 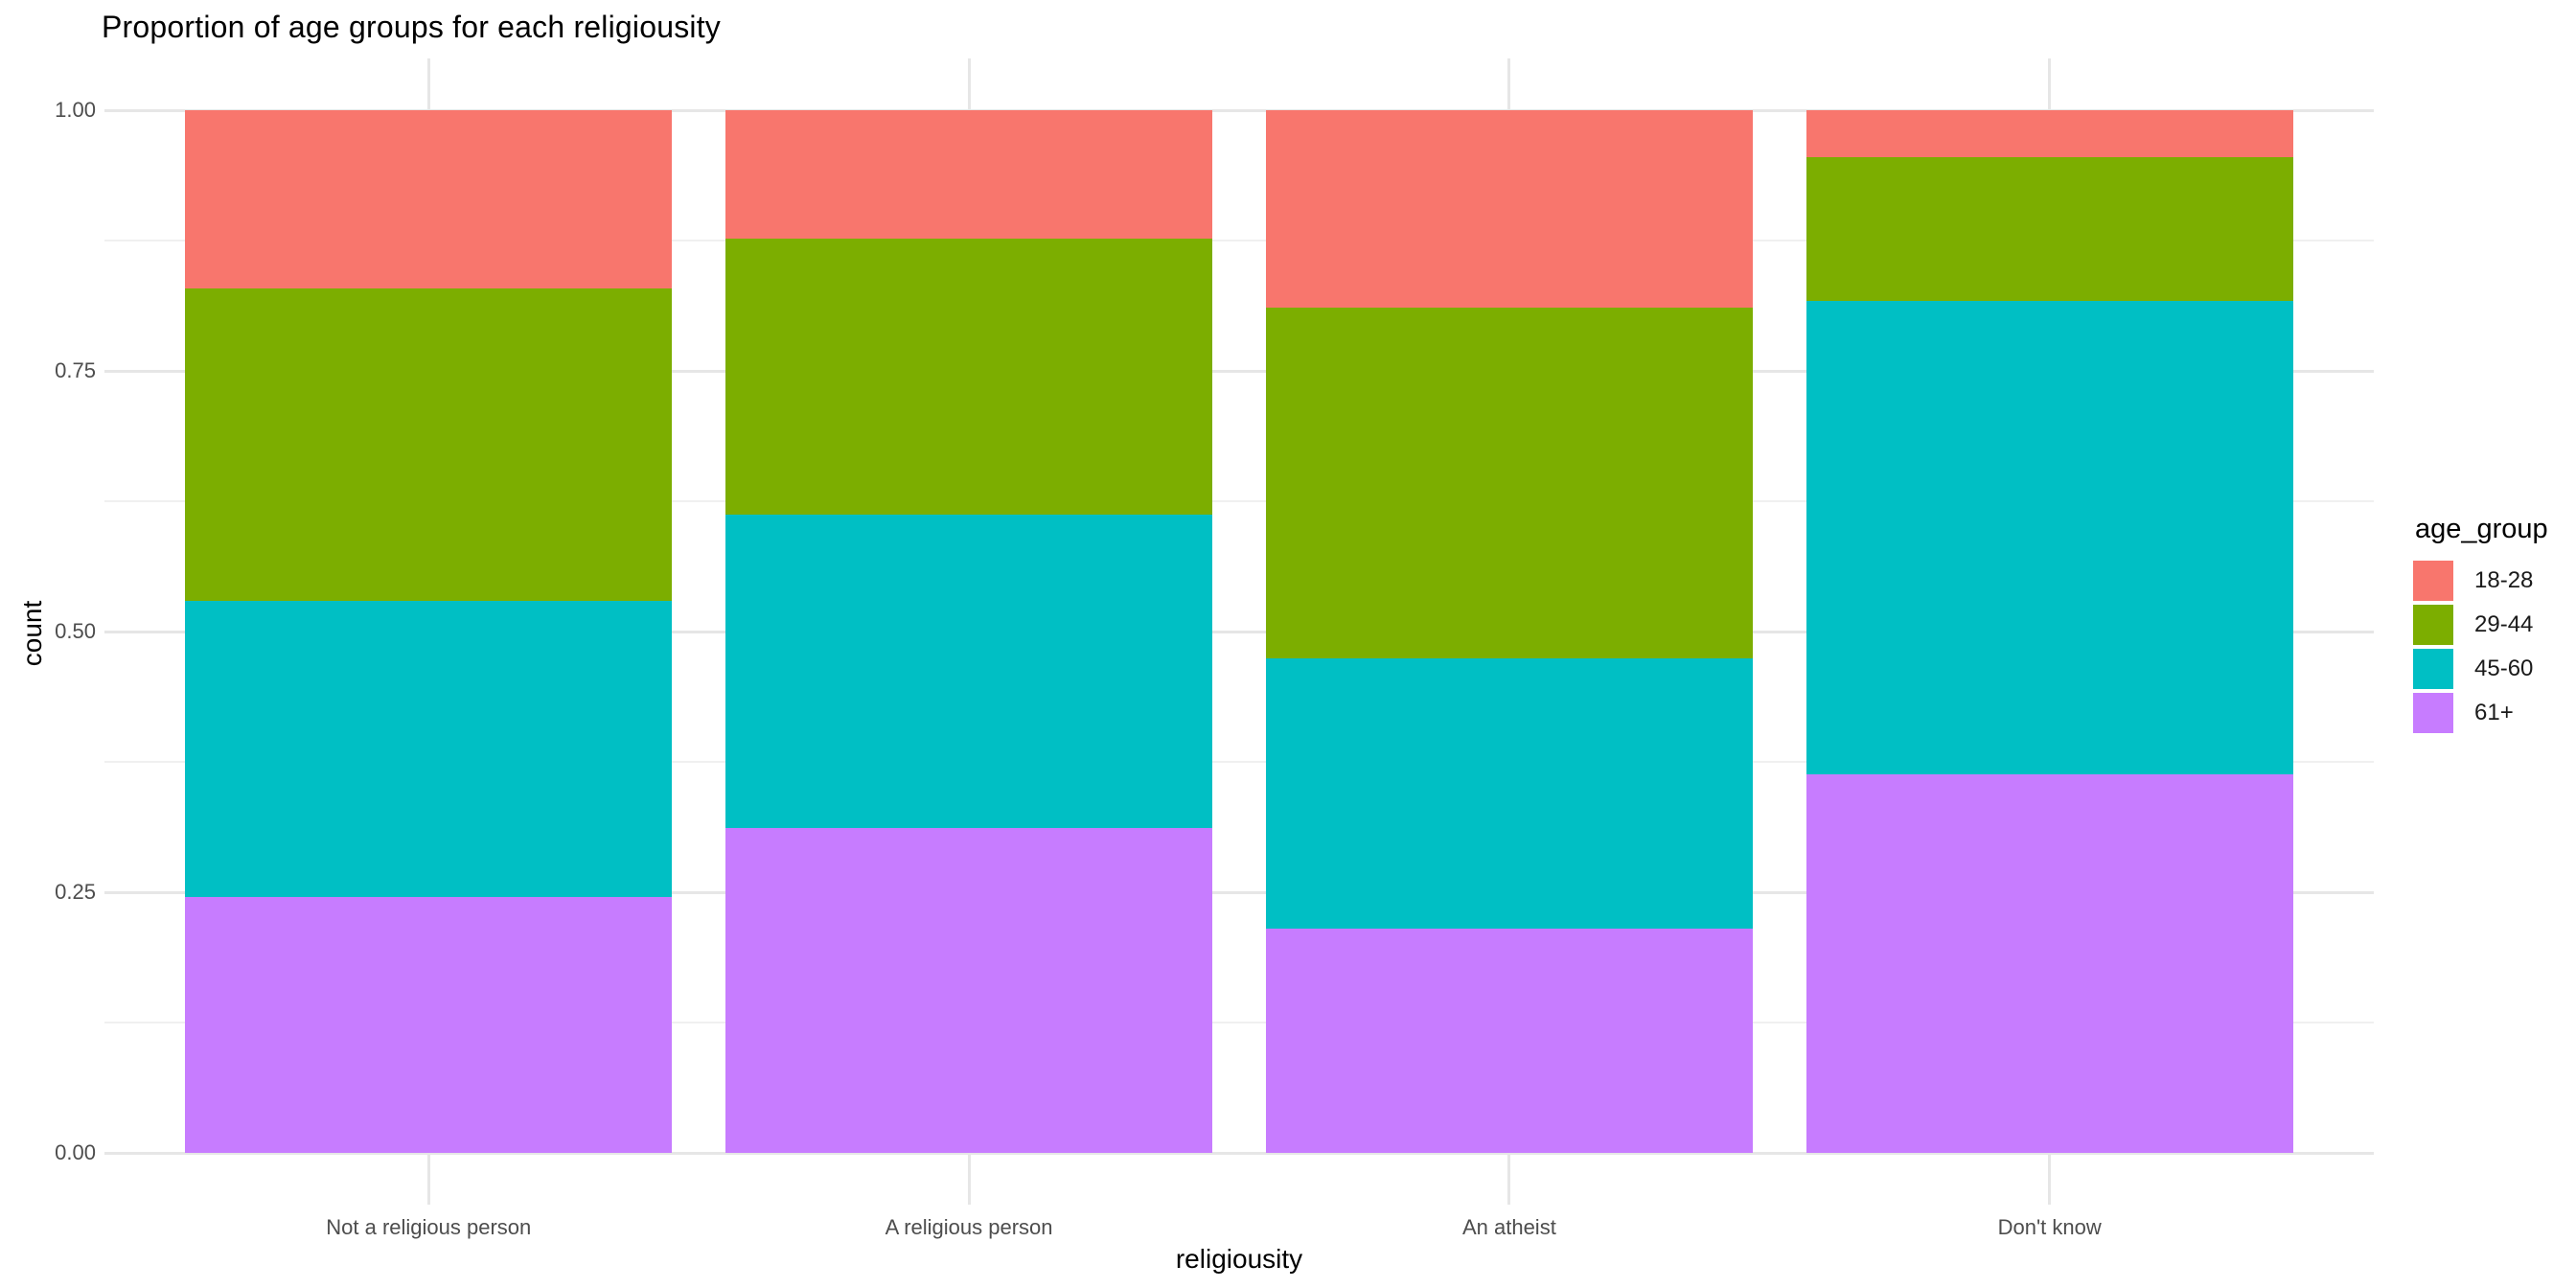 I want to click on legend: age_group 18-28 29-44 45-60 61+, so click(x=2480, y=625).